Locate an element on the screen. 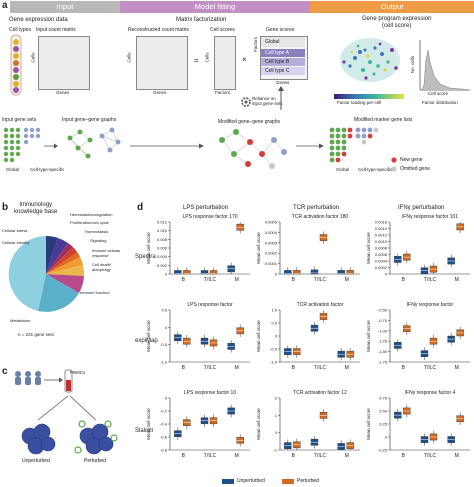 This screenshot has height=487, width=474. subplot-title: IFNγ response factor is located at coordinates (430, 305).